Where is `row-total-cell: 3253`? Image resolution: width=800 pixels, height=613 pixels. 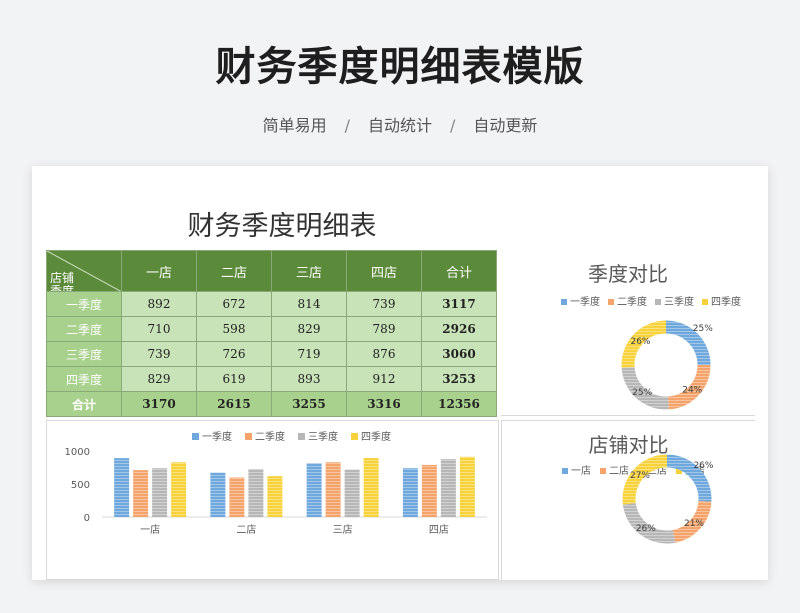 row-total-cell: 3253 is located at coordinates (459, 379).